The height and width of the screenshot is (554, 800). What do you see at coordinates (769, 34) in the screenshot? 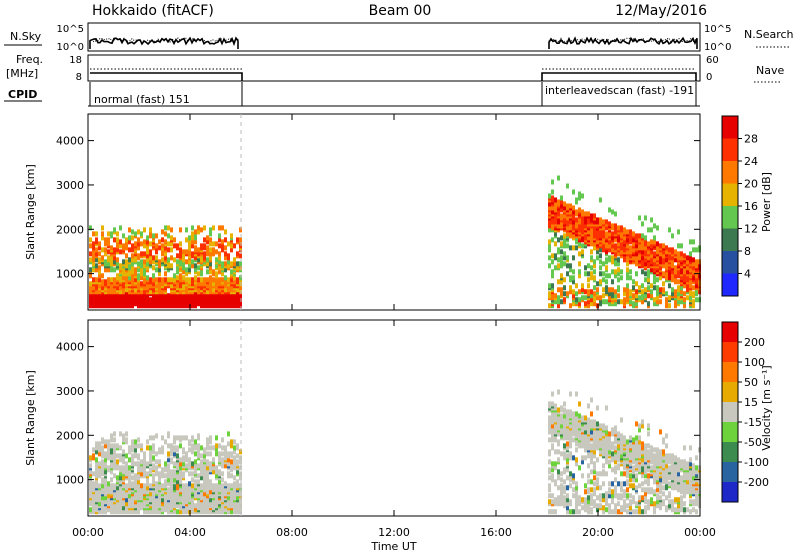
I see `nsearch-label: N.Search` at bounding box center [769, 34].